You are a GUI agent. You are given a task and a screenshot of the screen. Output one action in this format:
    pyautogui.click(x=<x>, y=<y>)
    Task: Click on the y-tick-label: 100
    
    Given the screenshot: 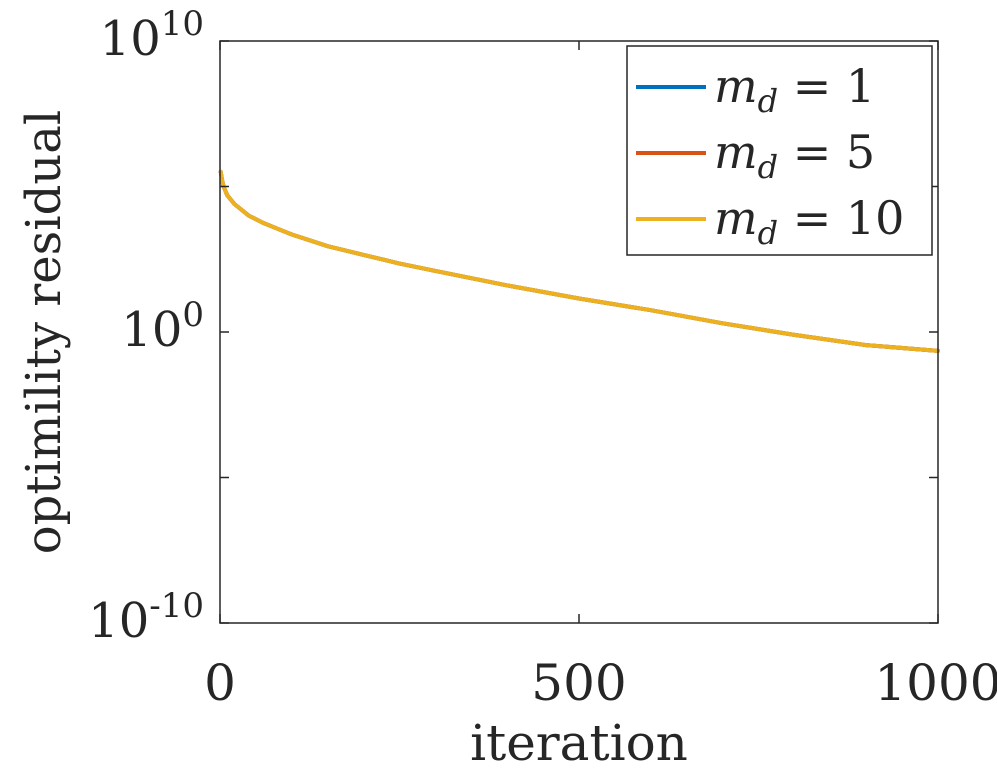 What is the action you would take?
    pyautogui.click(x=162, y=326)
    